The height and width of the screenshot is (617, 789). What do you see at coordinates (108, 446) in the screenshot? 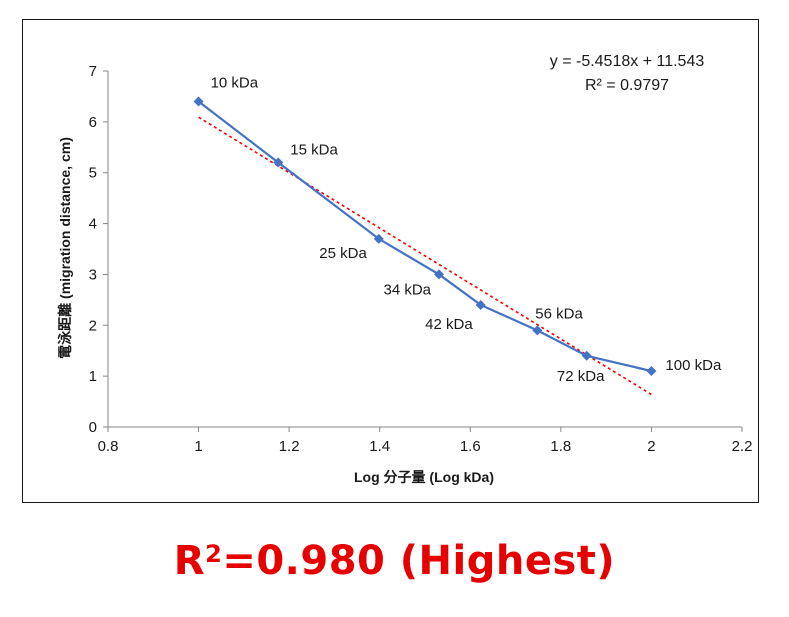
I see `x-tick-label: 0.8` at bounding box center [108, 446].